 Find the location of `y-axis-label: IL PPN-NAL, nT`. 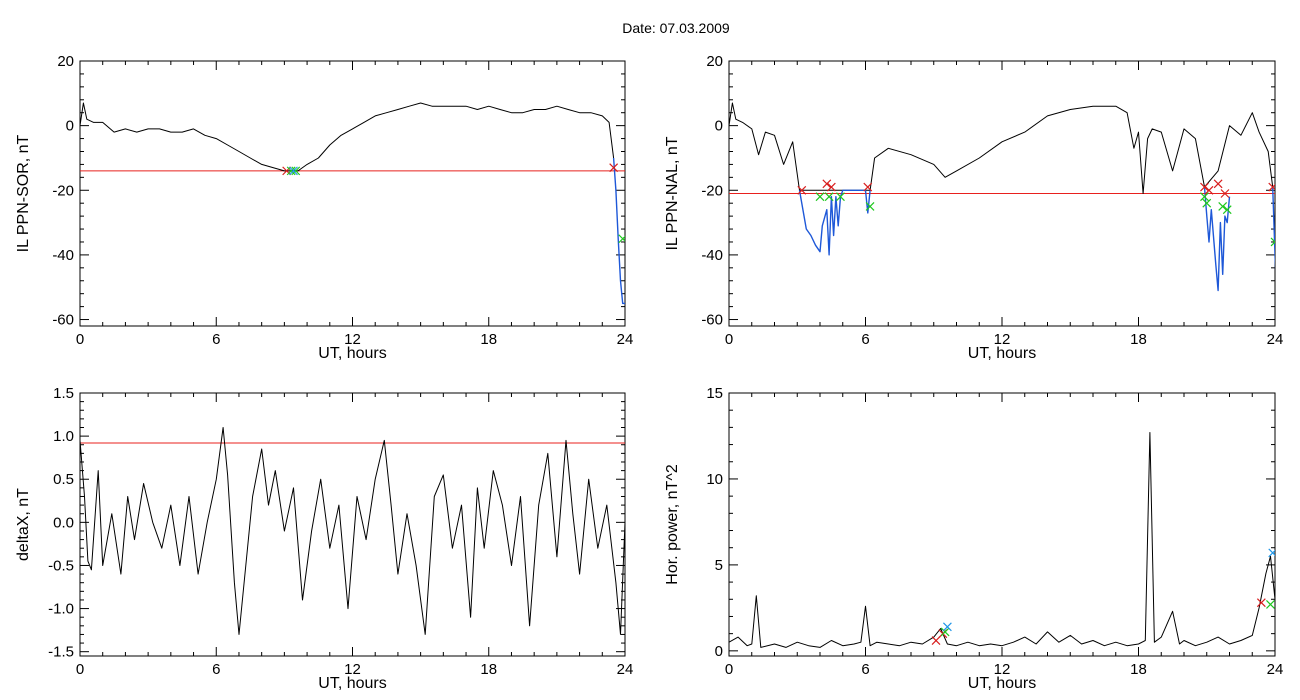

y-axis-label: IL PPN-NAL, nT is located at coordinates (672, 193).